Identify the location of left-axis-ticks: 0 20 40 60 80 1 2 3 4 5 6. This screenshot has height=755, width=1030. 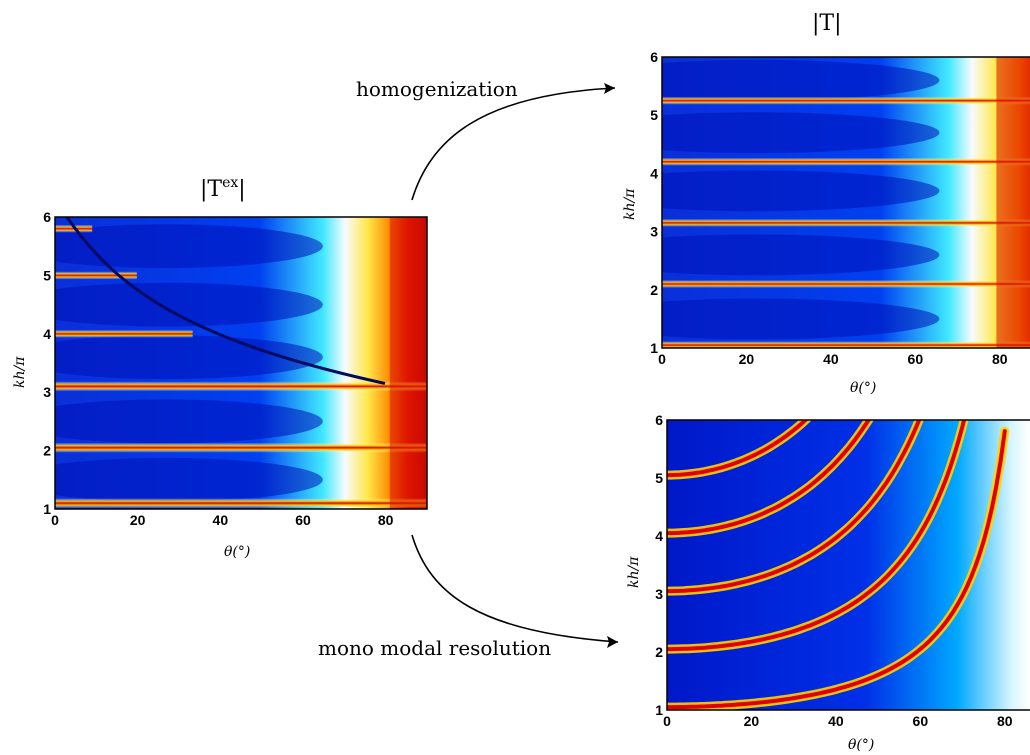
(218, 368).